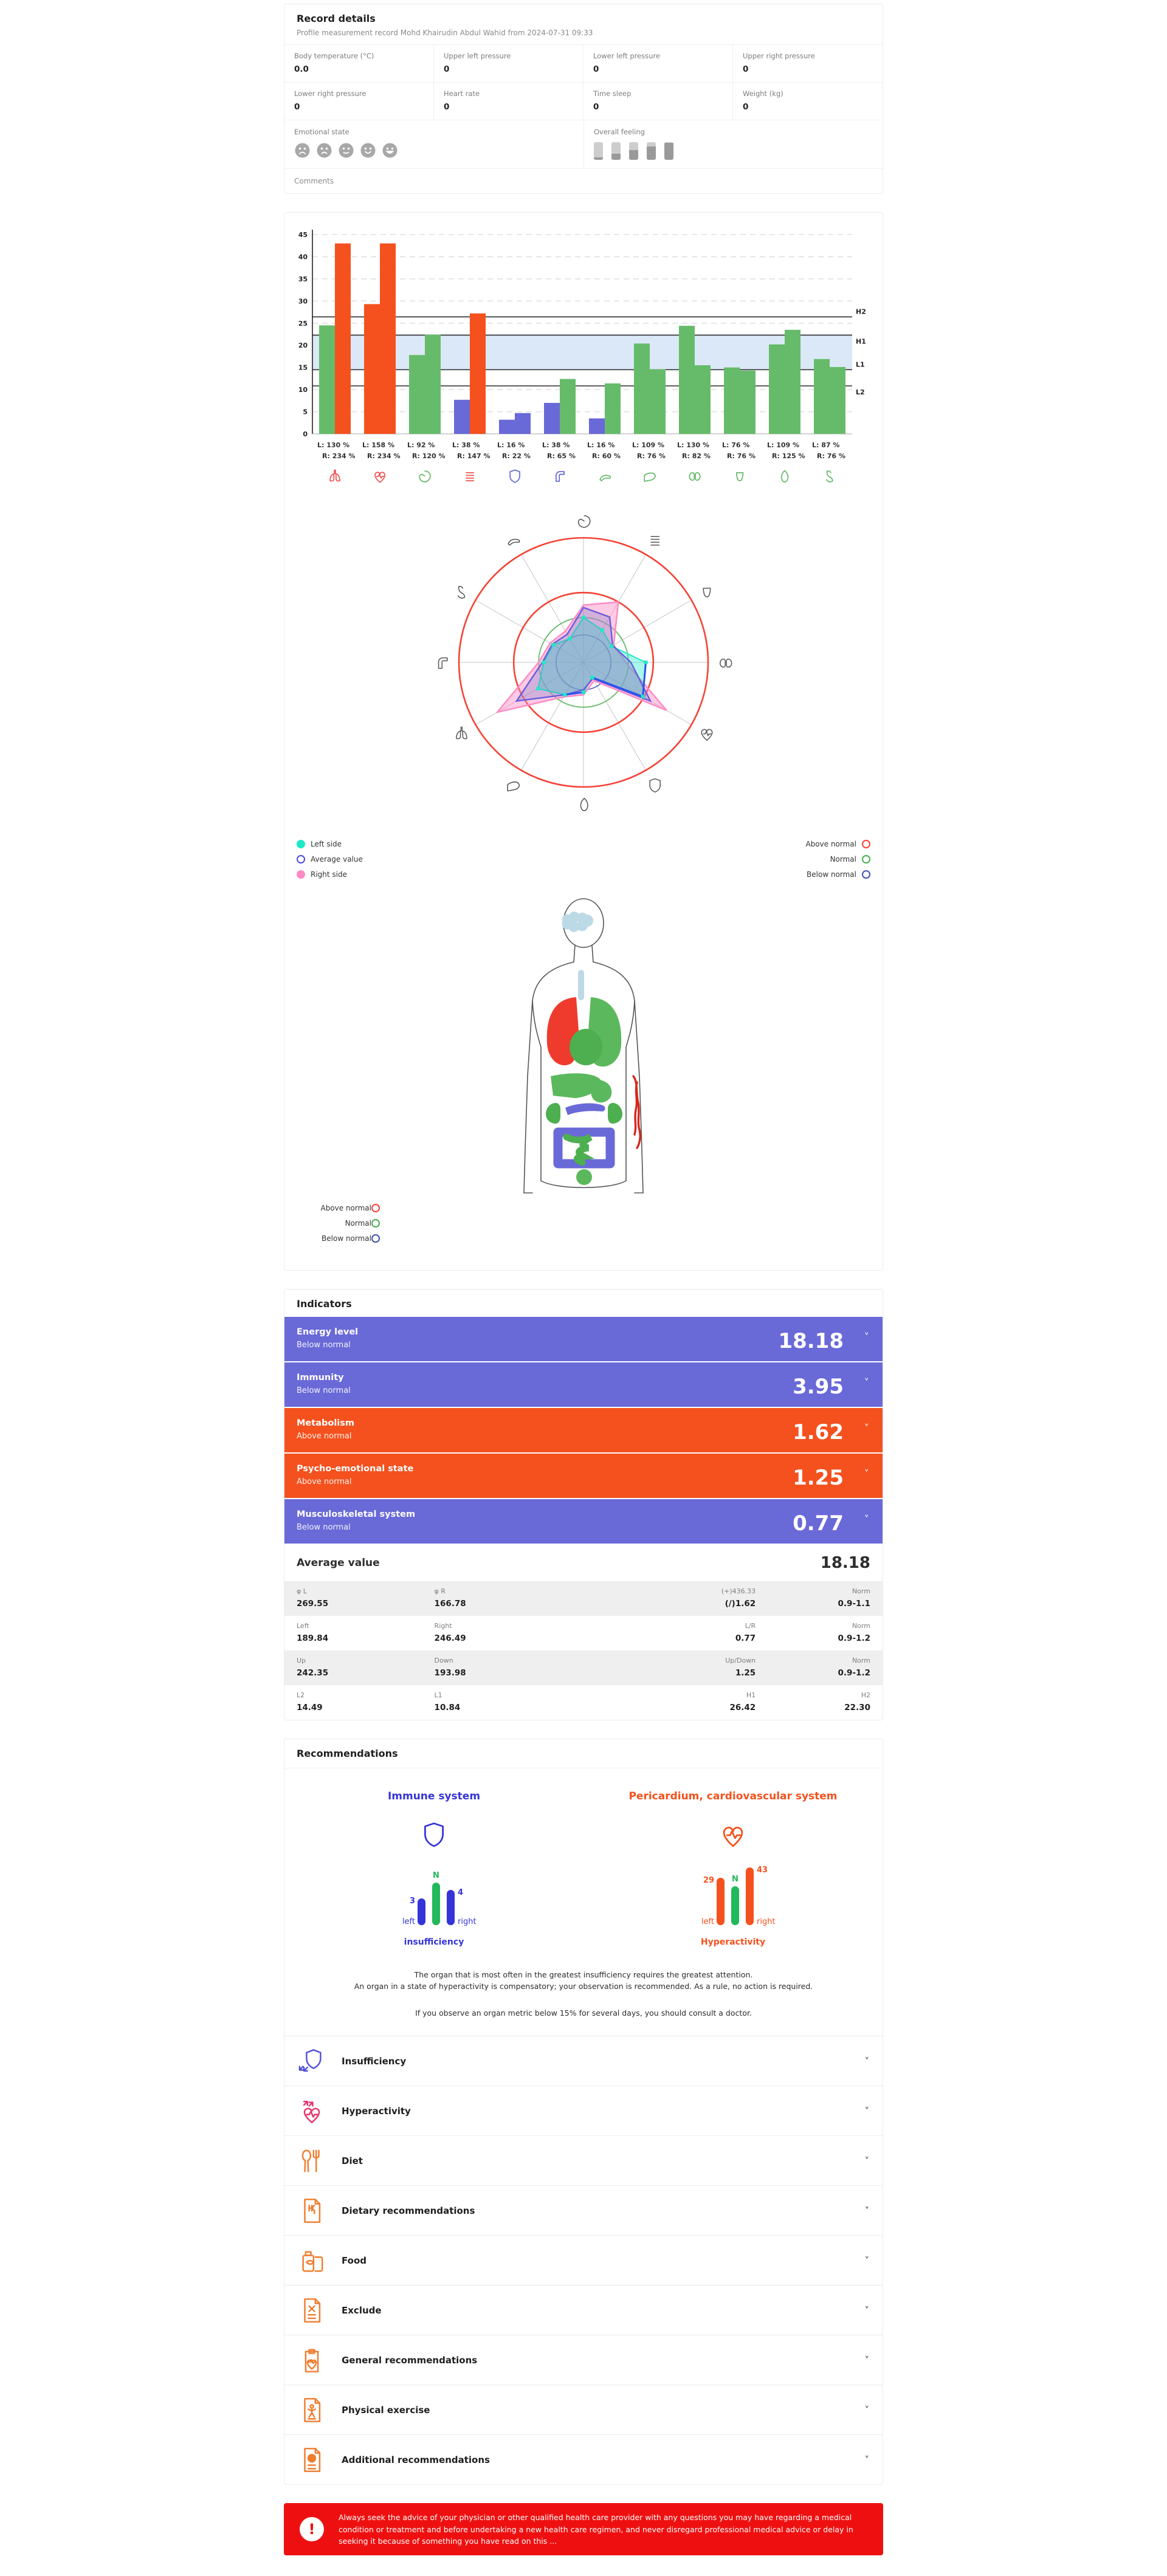  Describe the element at coordinates (390, 150) in the screenshot. I see `grin-face-icon` at that location.